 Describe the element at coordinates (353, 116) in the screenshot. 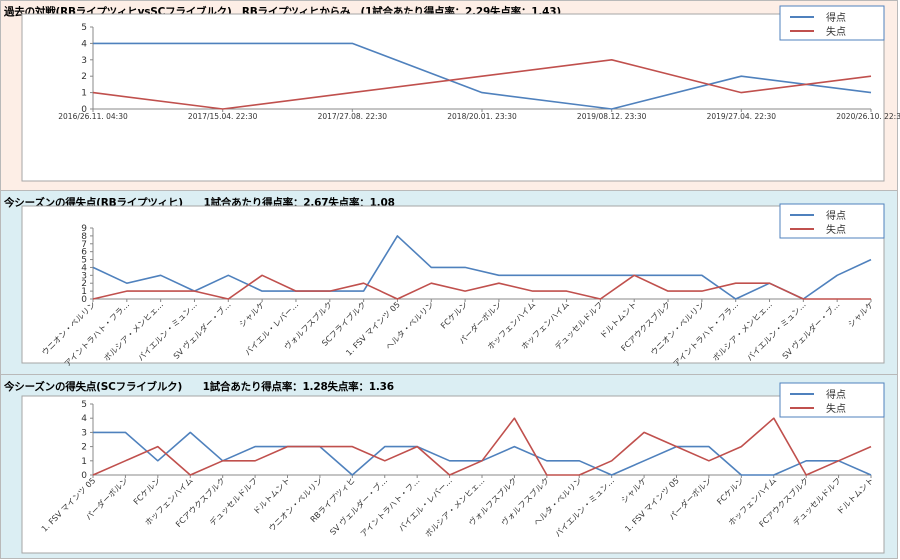

I see `x-tick-label: 2017/27.08. 22:30` at that location.